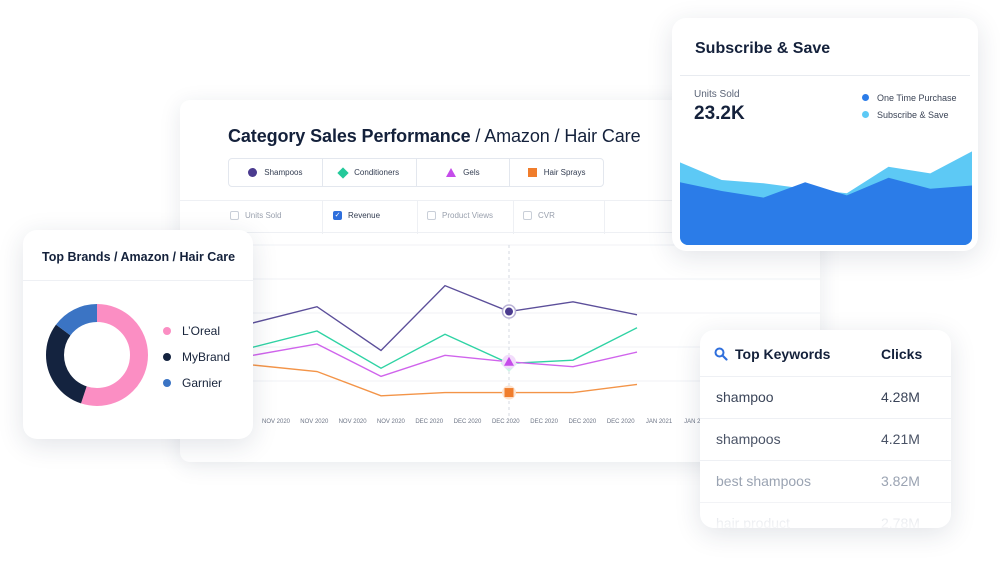 Image resolution: width=1000 pixels, height=568 pixels. I want to click on series-point-shampoos, so click(509, 311).